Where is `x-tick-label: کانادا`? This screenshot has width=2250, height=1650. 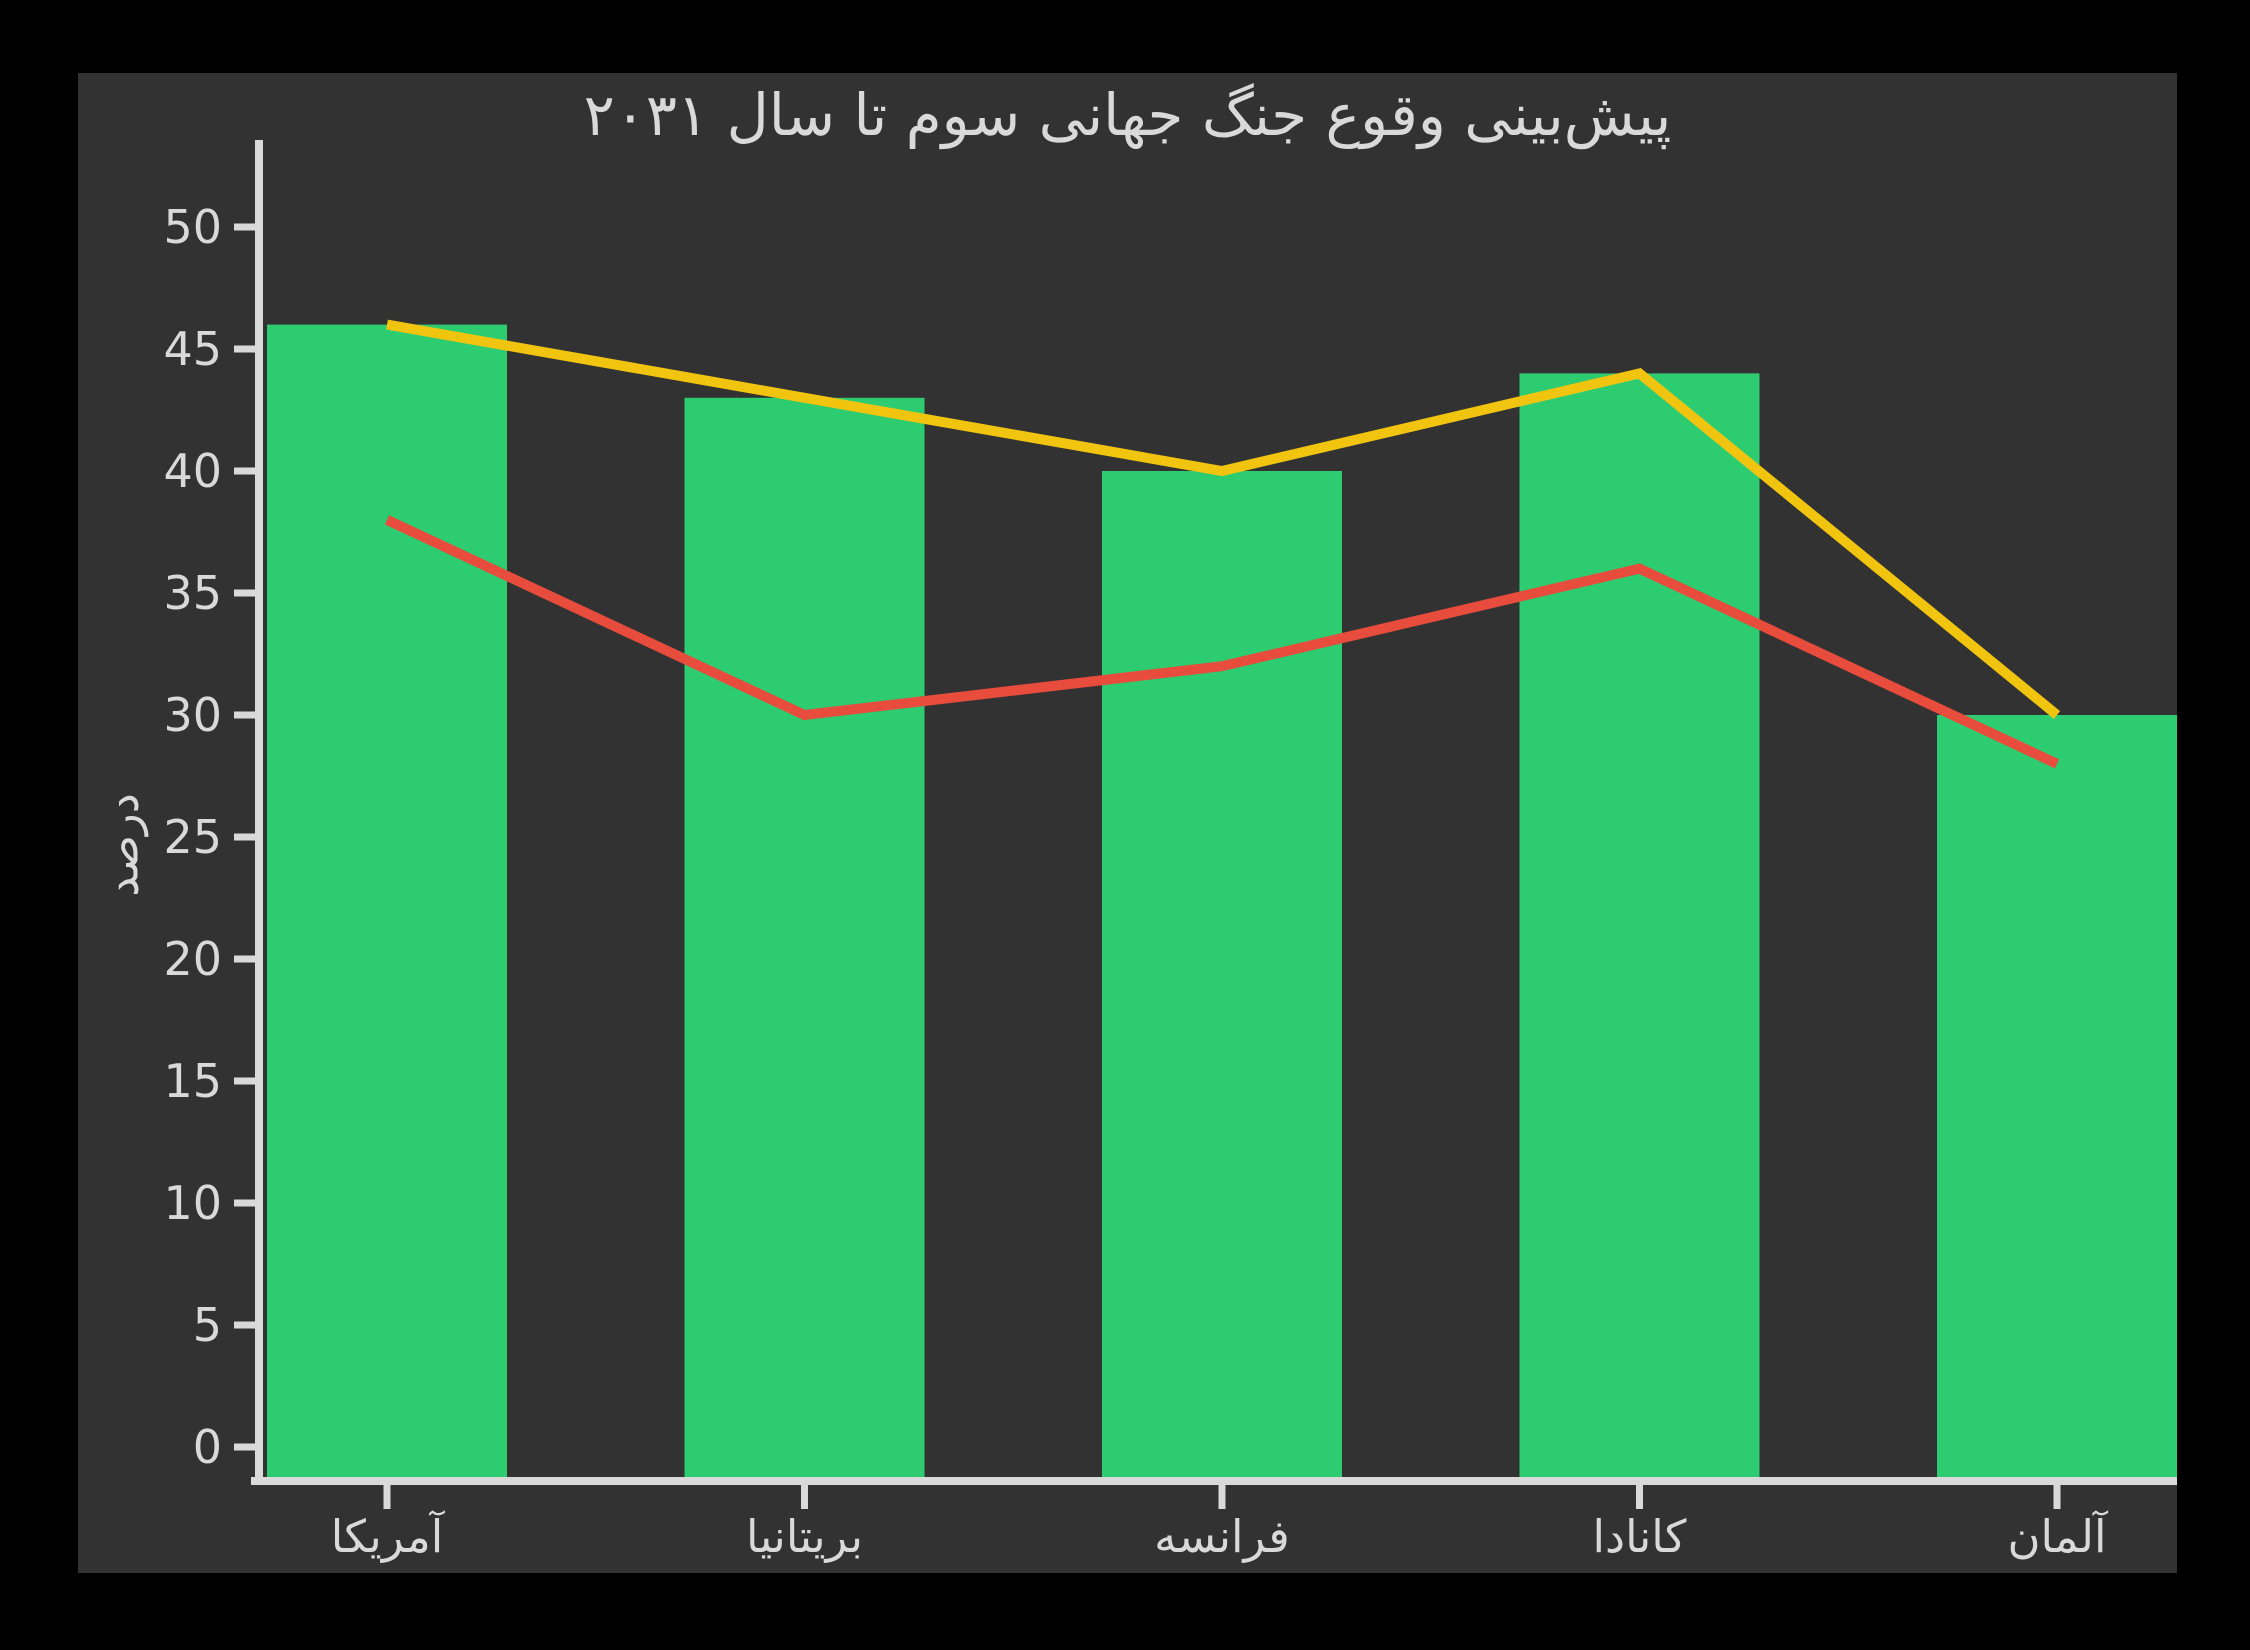
x-tick-label: کانادا is located at coordinates (1640, 1536).